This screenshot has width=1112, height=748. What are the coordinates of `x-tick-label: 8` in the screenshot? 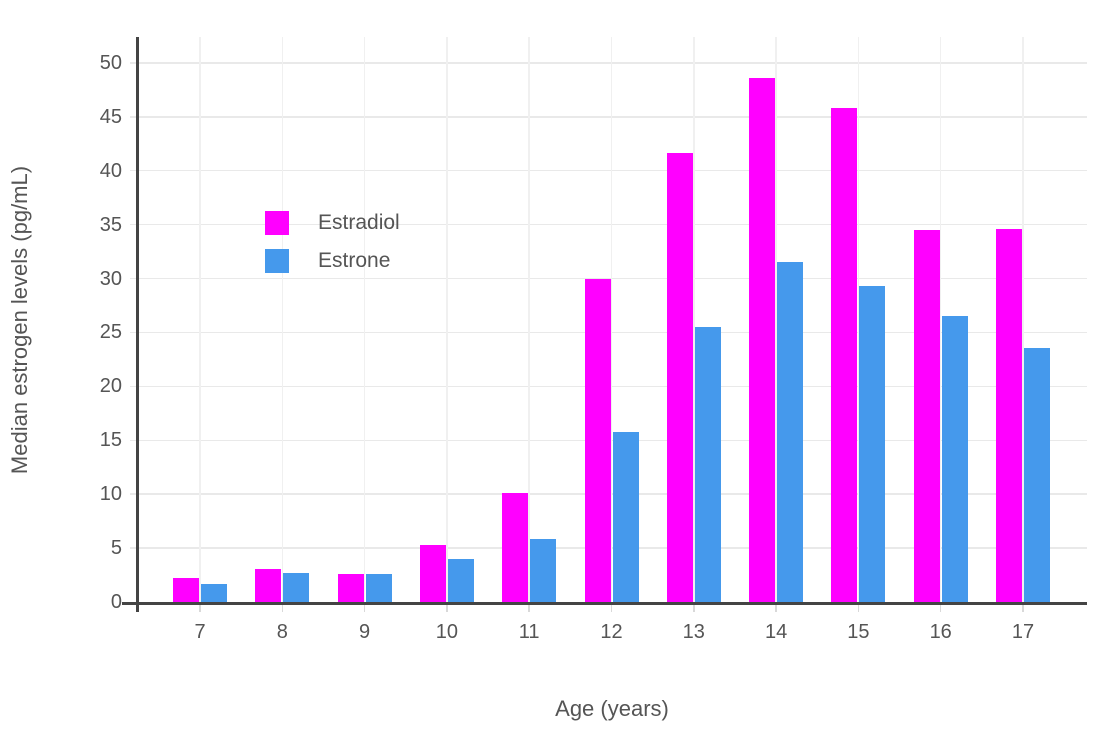 It's located at (282, 632).